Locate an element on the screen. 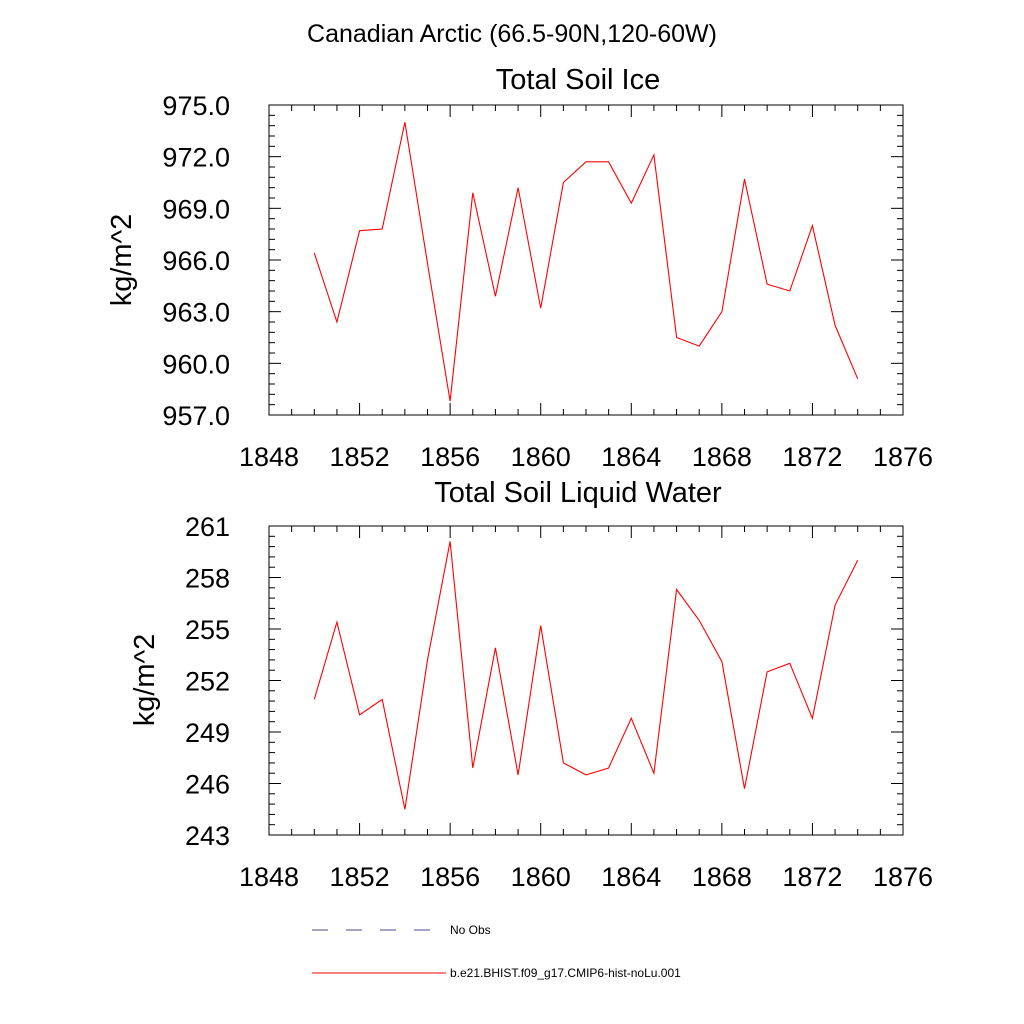 This screenshot has width=1024, height=1024. y-tick-label: 255 is located at coordinates (207, 630).